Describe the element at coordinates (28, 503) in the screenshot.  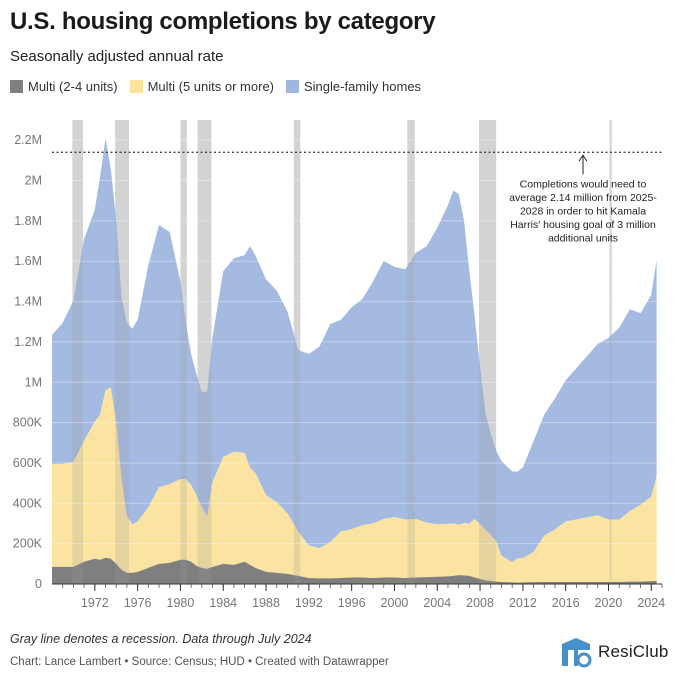
I see `y-tick-label-2: 400K` at that location.